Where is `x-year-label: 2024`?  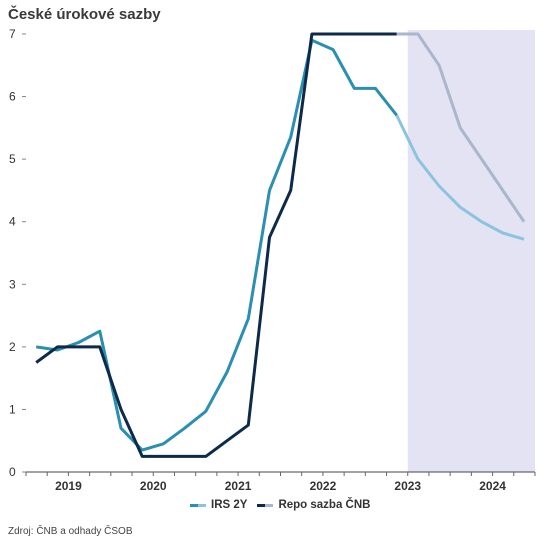
x-year-label: 2024 is located at coordinates (492, 486).